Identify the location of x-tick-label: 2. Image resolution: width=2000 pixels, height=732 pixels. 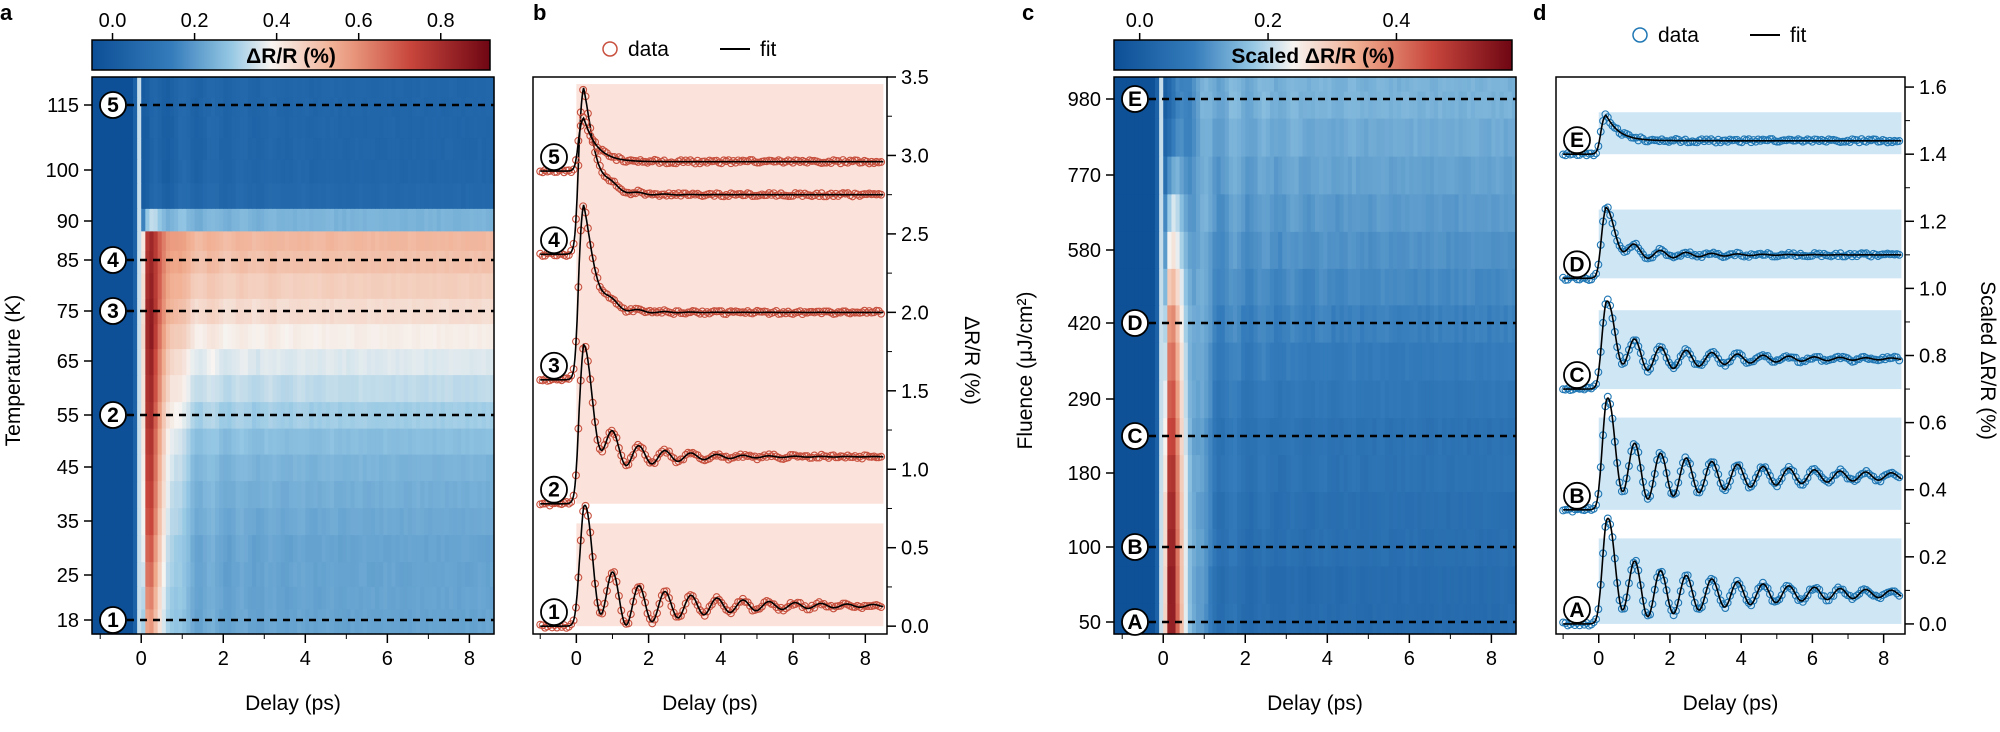
(648, 659).